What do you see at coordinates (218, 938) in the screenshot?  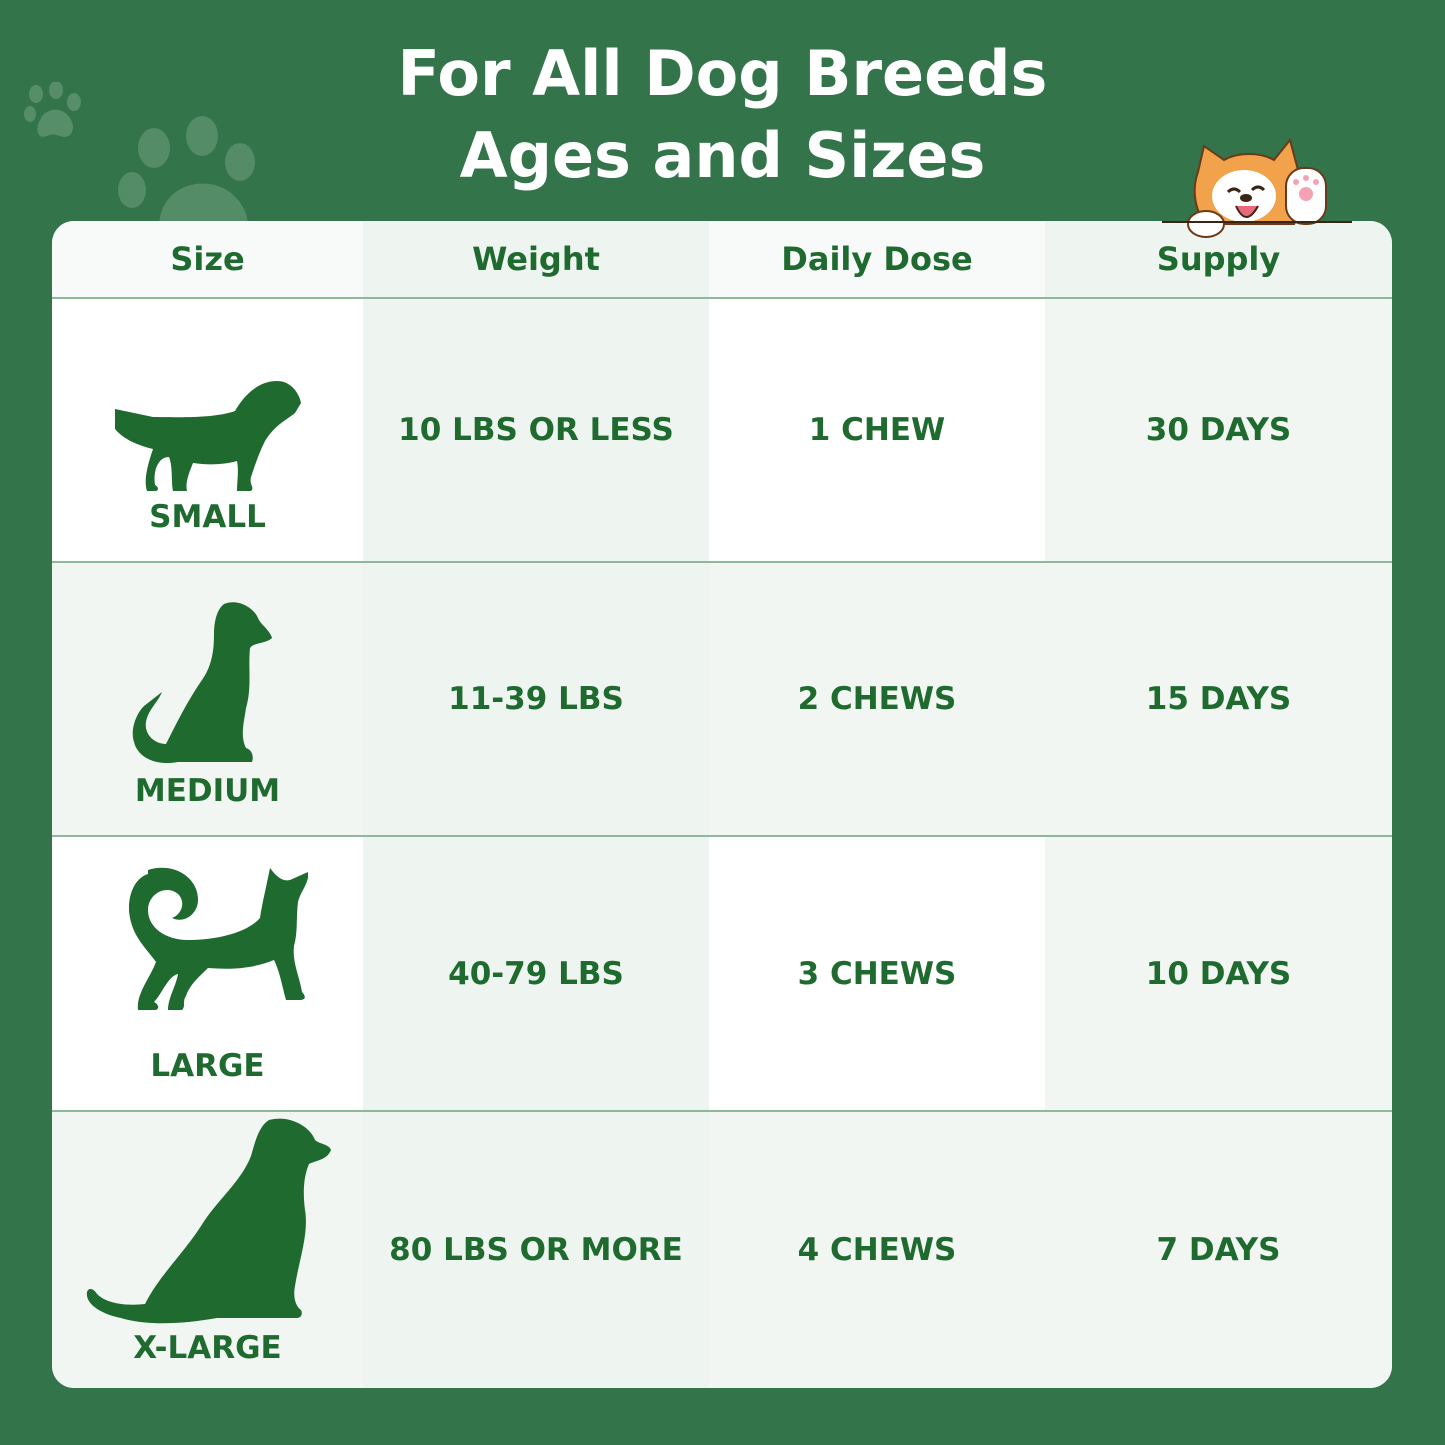 I see `large-dog-icon` at bounding box center [218, 938].